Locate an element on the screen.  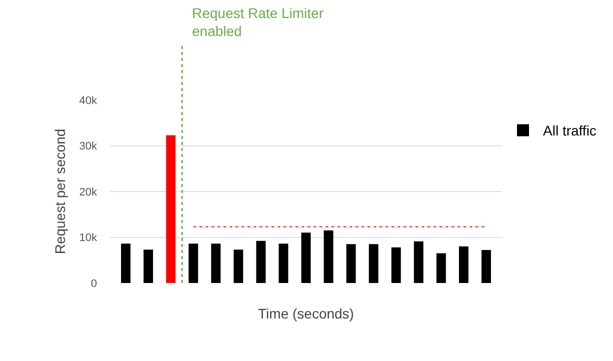
legend-label: All traffic is located at coordinates (569, 130).